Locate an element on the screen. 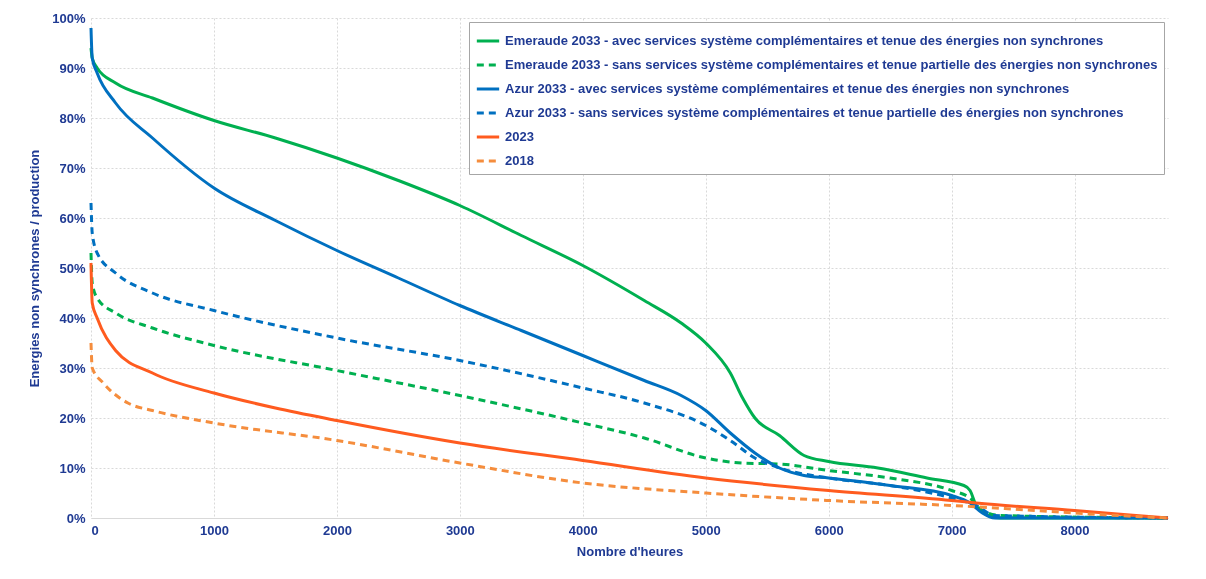 The width and height of the screenshot is (1206, 579). x-tick-label: 0 is located at coordinates (95, 530).